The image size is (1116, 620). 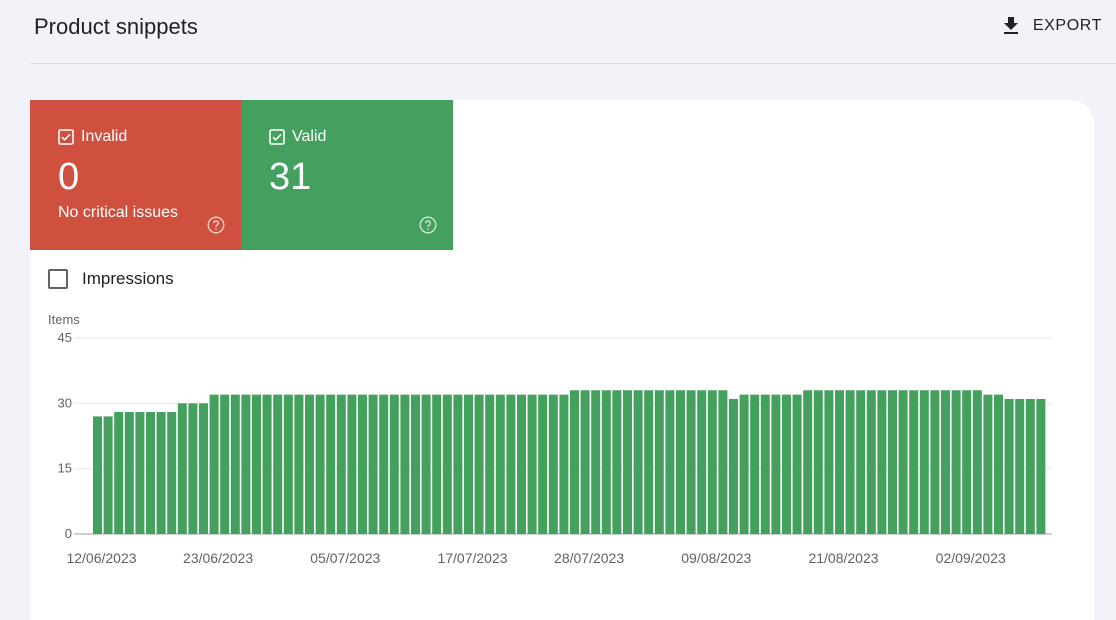 I want to click on x-tick-label: 28/07/2023, so click(x=589, y=558).